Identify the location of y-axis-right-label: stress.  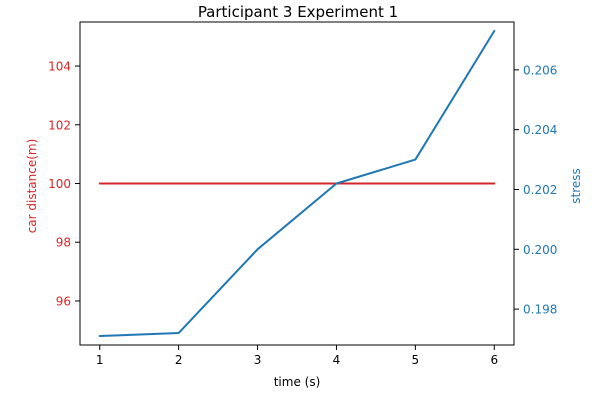
(576, 186).